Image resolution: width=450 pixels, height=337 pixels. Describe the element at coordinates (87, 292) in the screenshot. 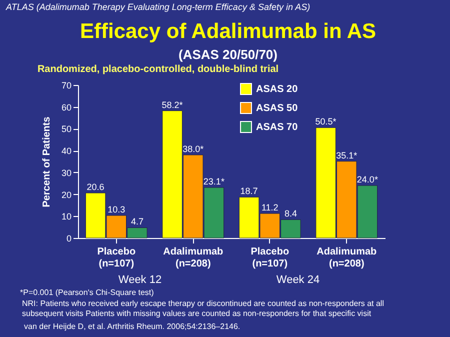

I see `text: *P=0.001 (Pearson's Chi-Square test)` at that location.